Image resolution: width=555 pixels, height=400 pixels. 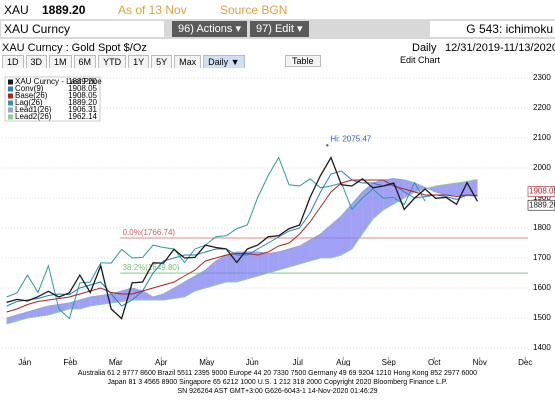 I want to click on legend-value: 1962.14, so click(x=82, y=116).